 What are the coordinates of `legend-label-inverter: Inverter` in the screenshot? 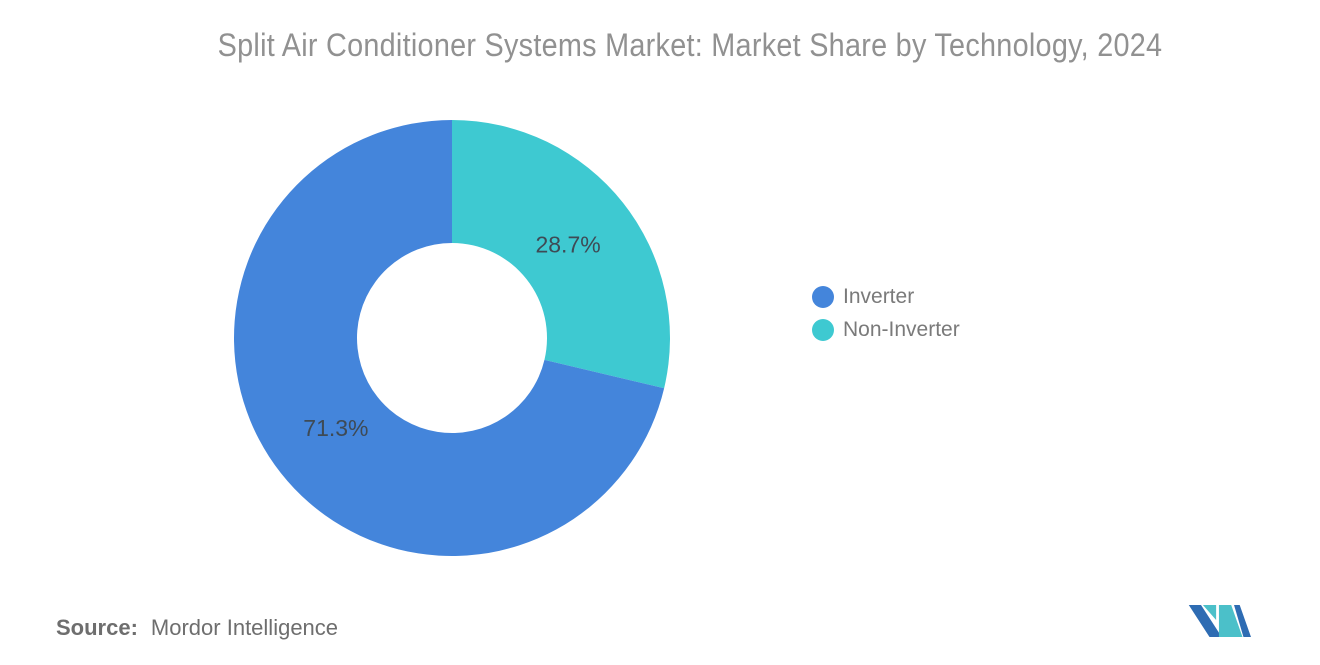 It's located at (879, 296).